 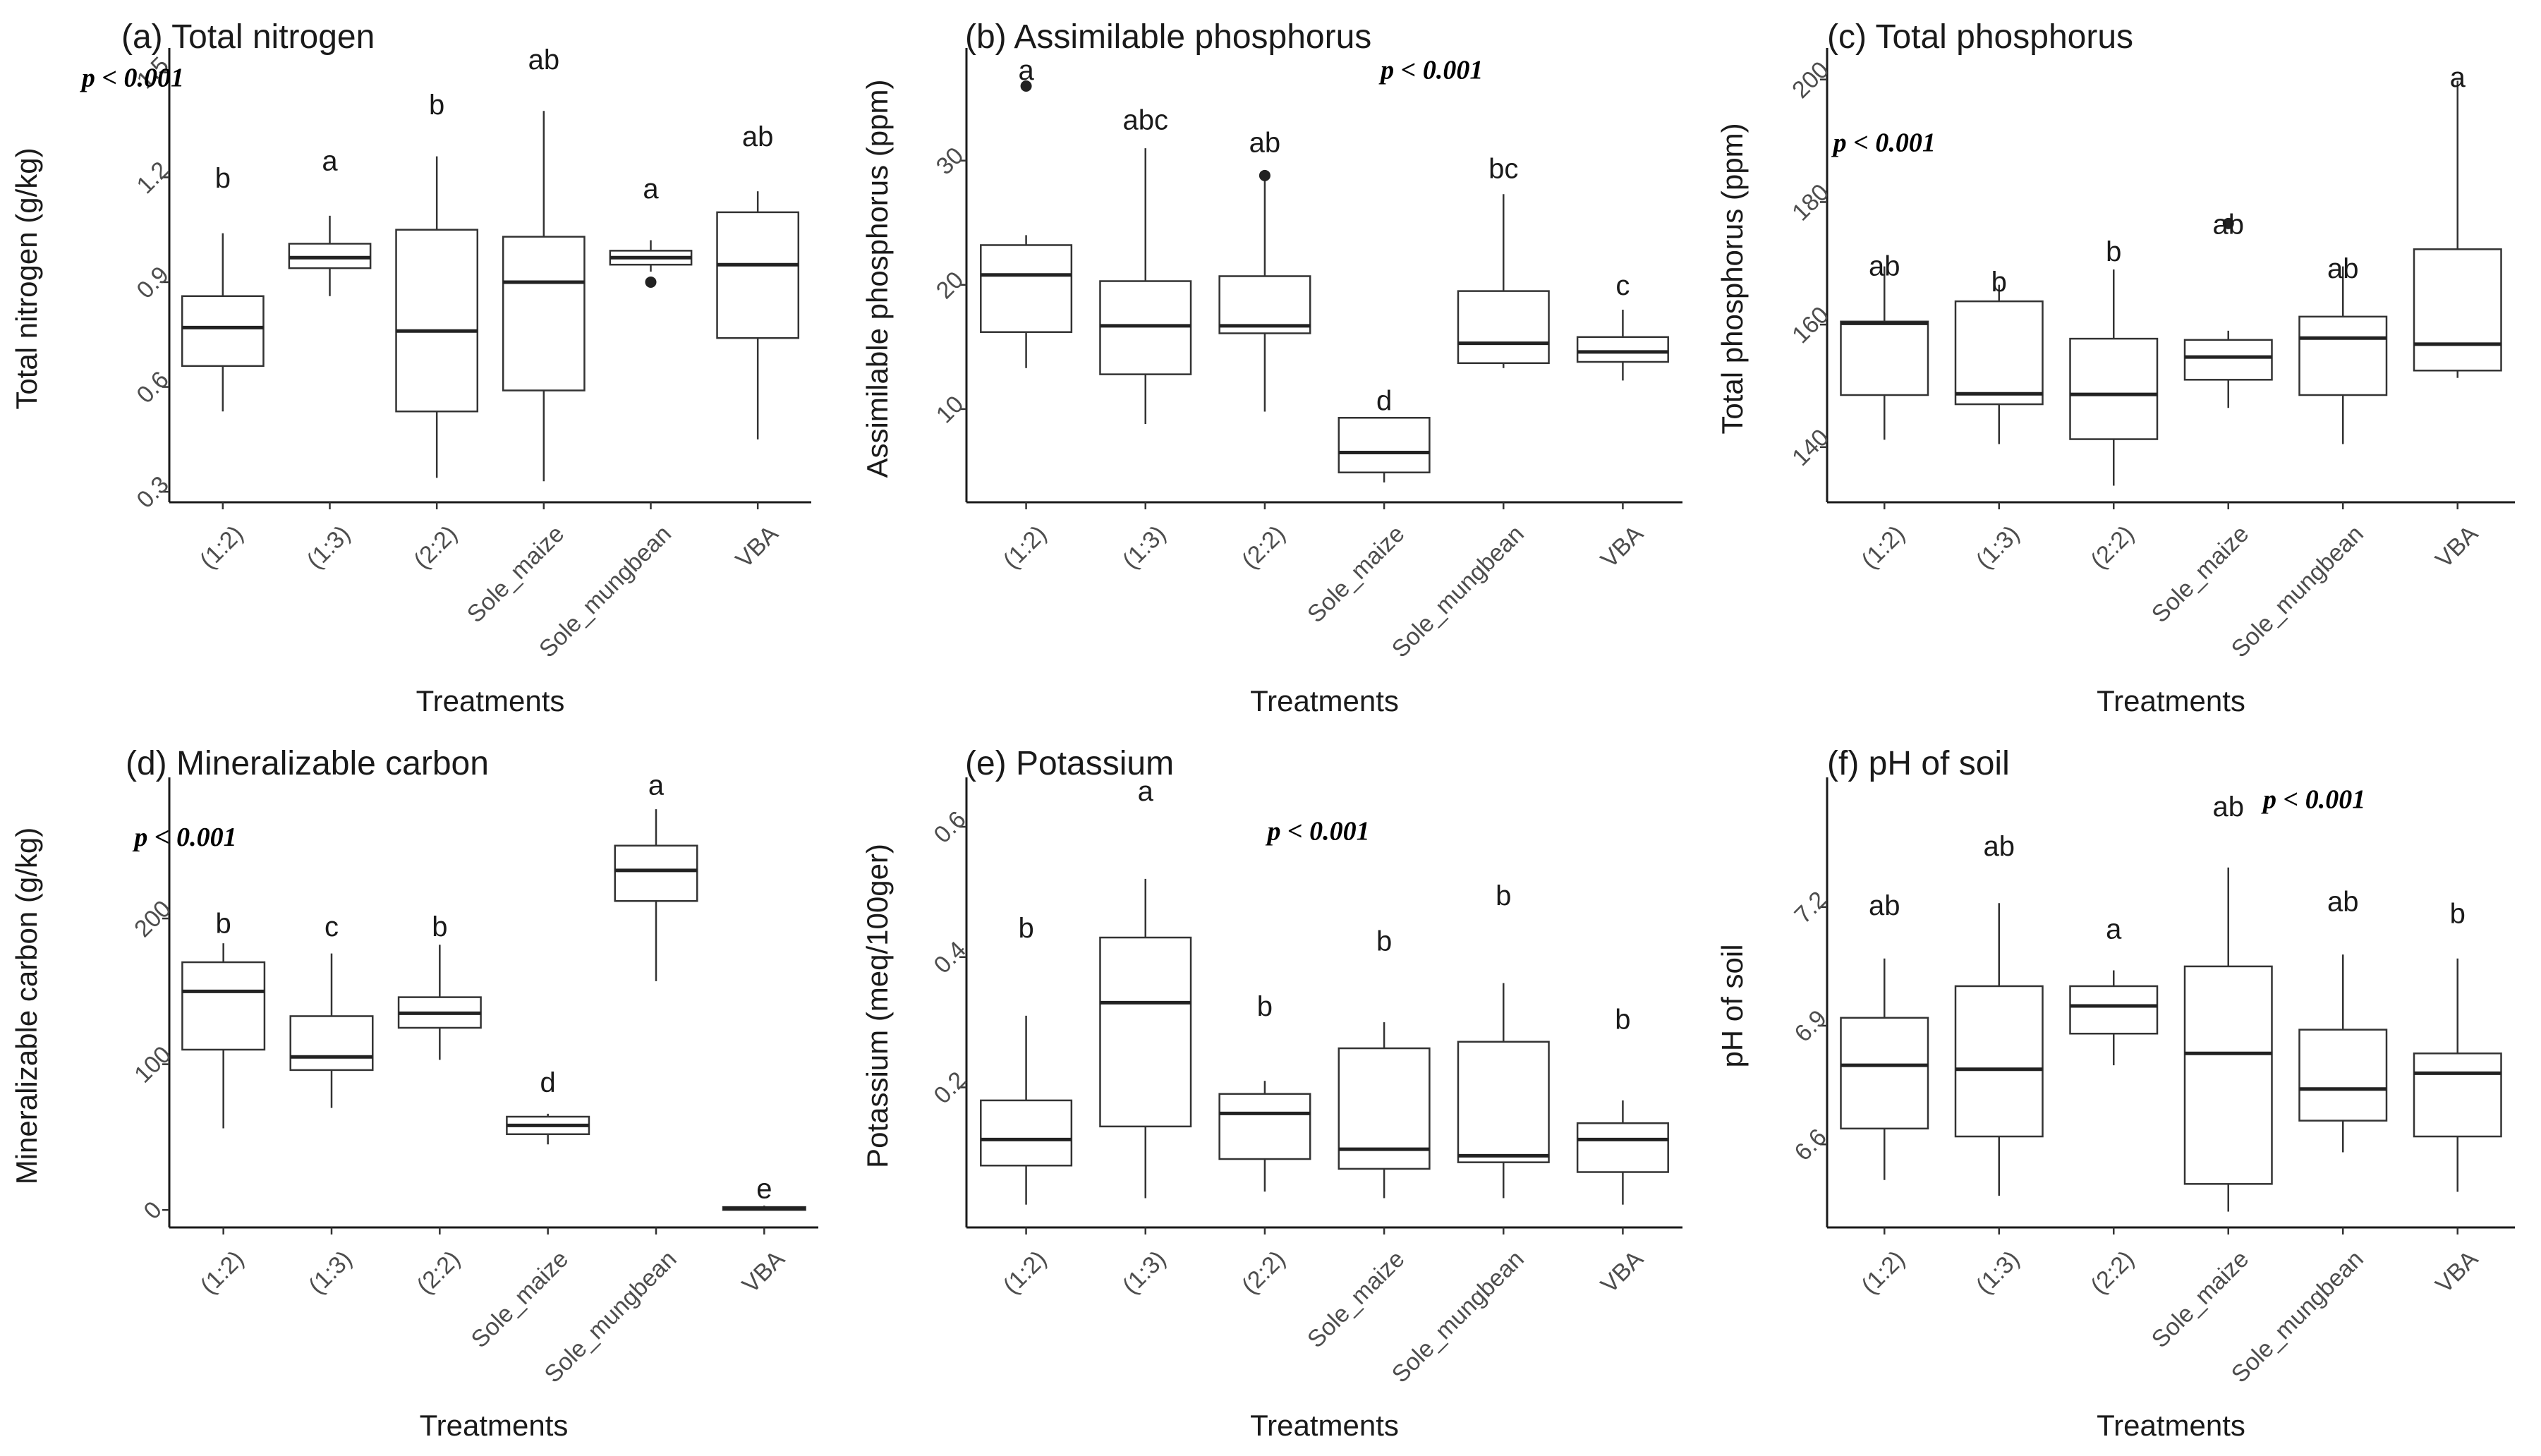 I want to click on box-Sole_maize: ab, so click(x=2228, y=309).